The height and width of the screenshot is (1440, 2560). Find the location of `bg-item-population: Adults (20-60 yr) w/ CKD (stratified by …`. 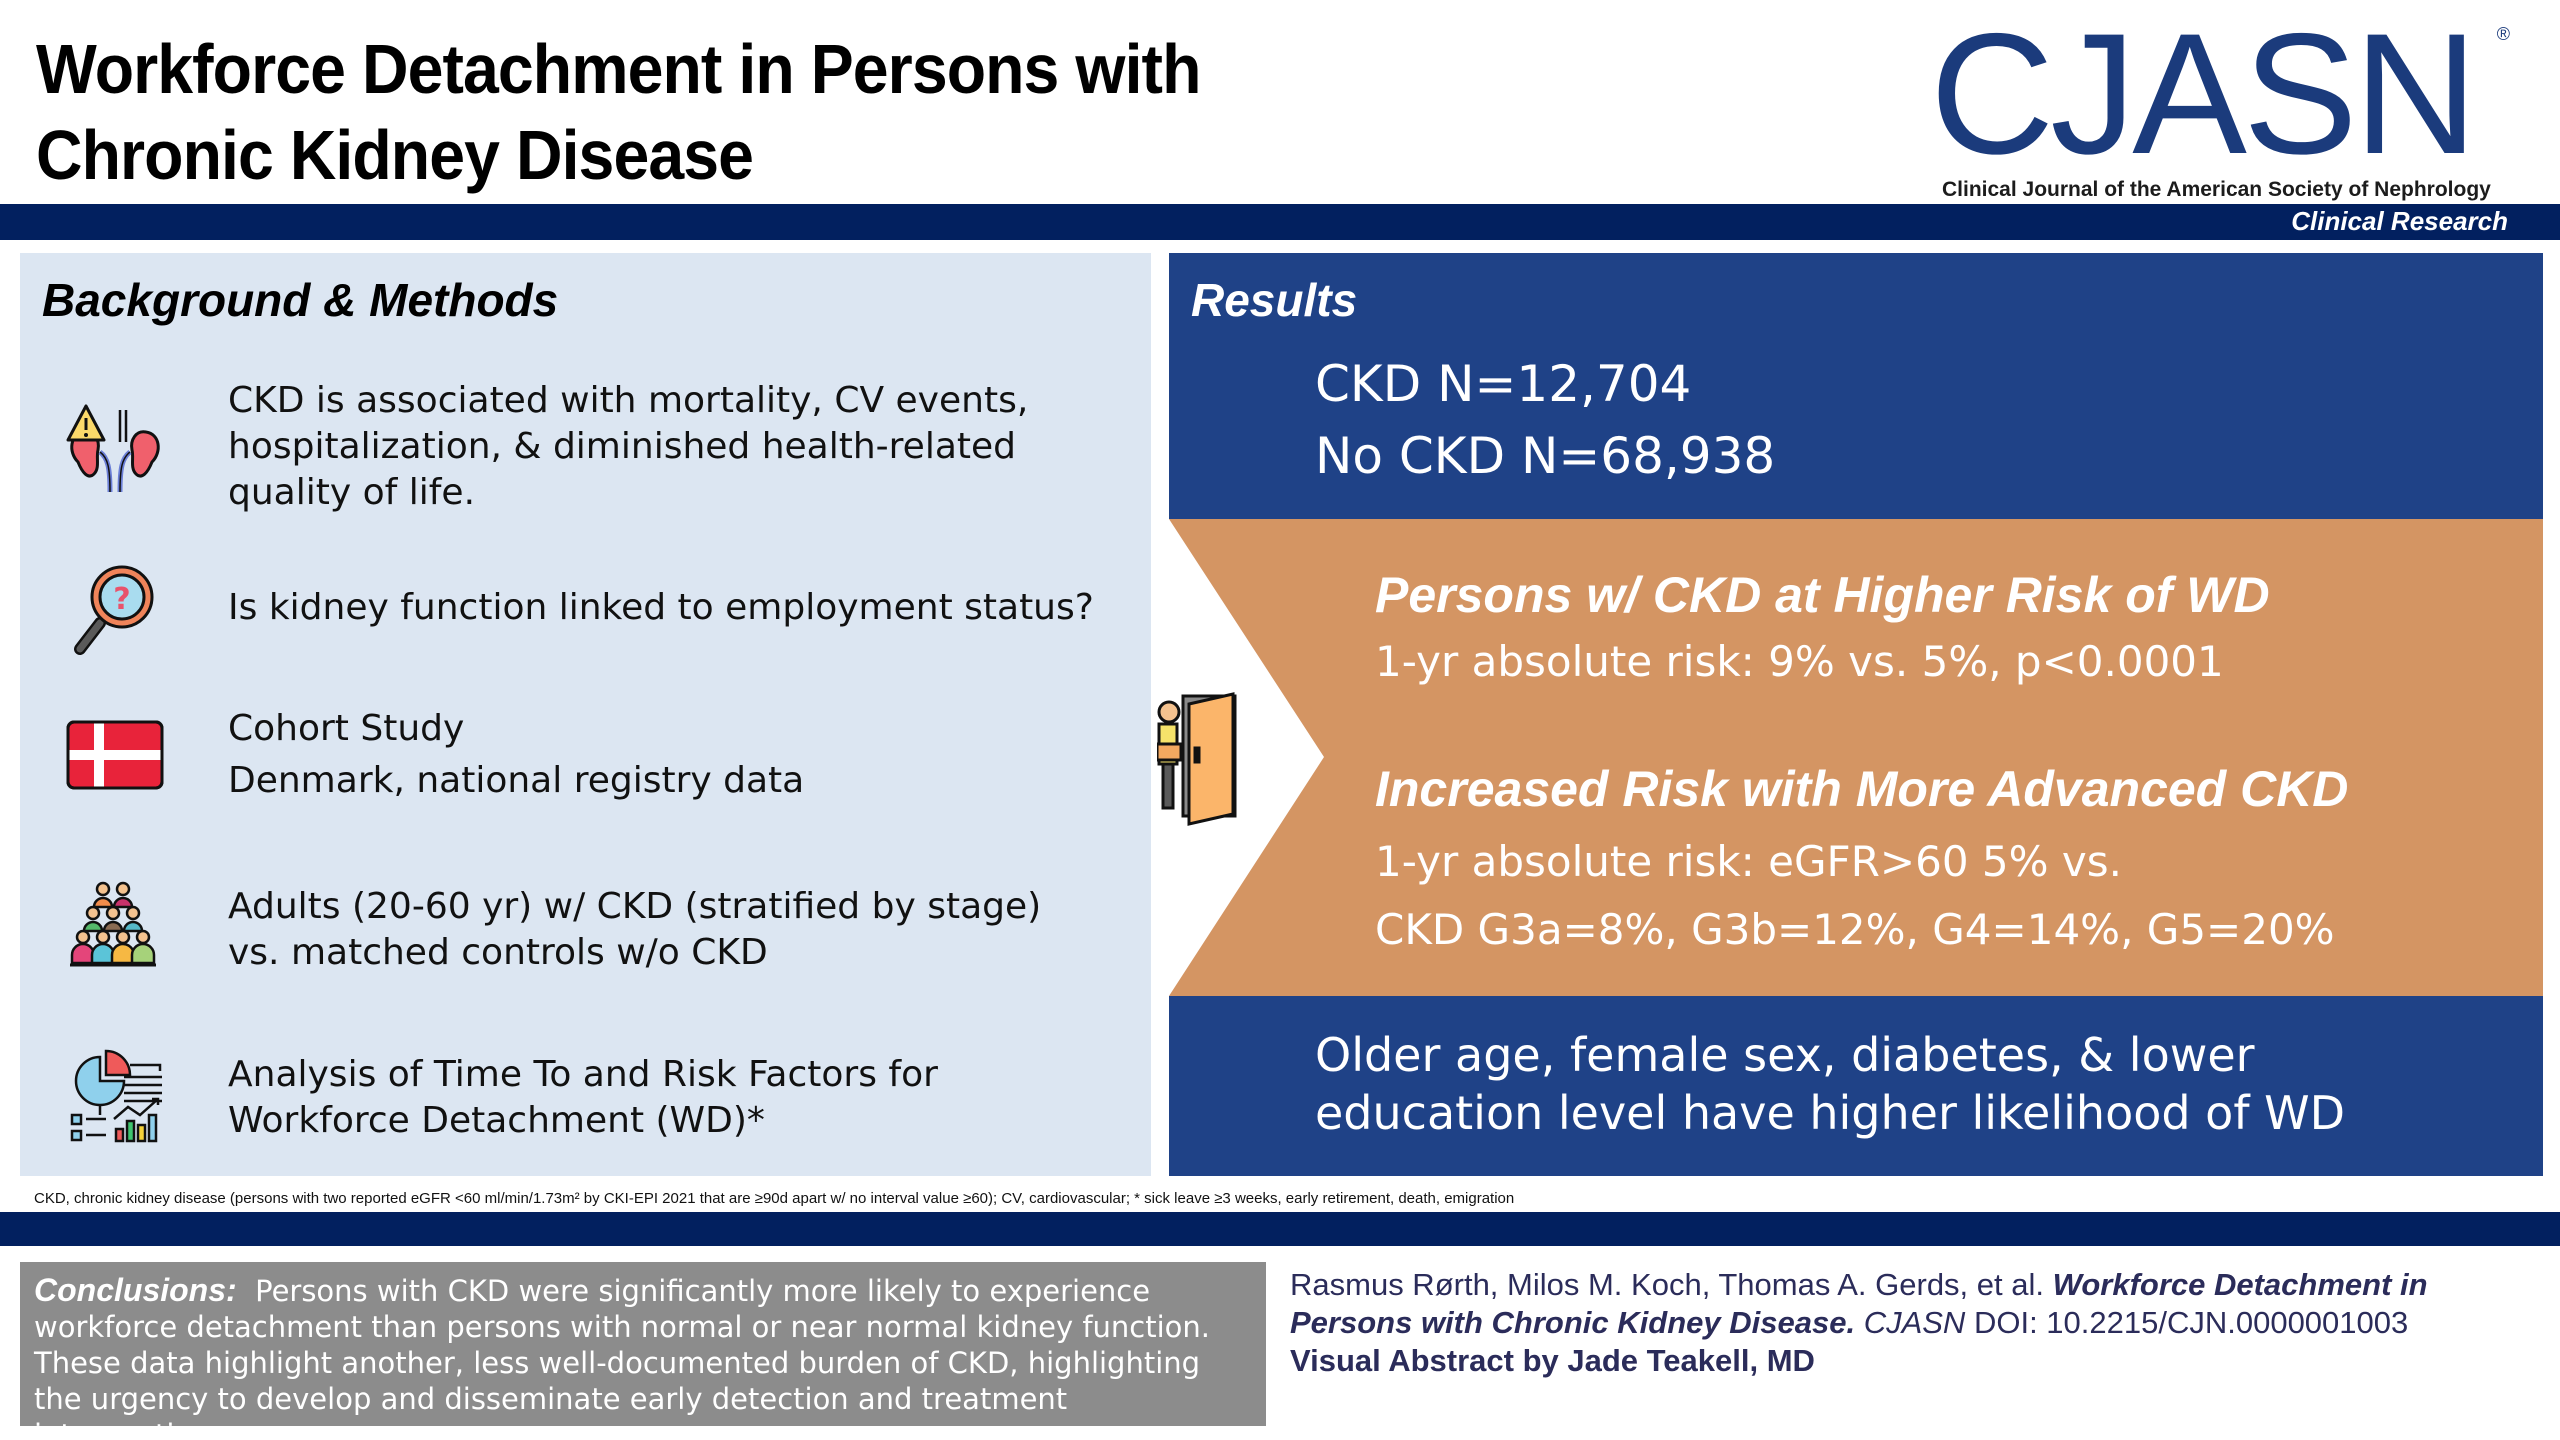

bg-item-population: Adults (20-60 yr) w/ CKD (stratified by … is located at coordinates (600, 930).